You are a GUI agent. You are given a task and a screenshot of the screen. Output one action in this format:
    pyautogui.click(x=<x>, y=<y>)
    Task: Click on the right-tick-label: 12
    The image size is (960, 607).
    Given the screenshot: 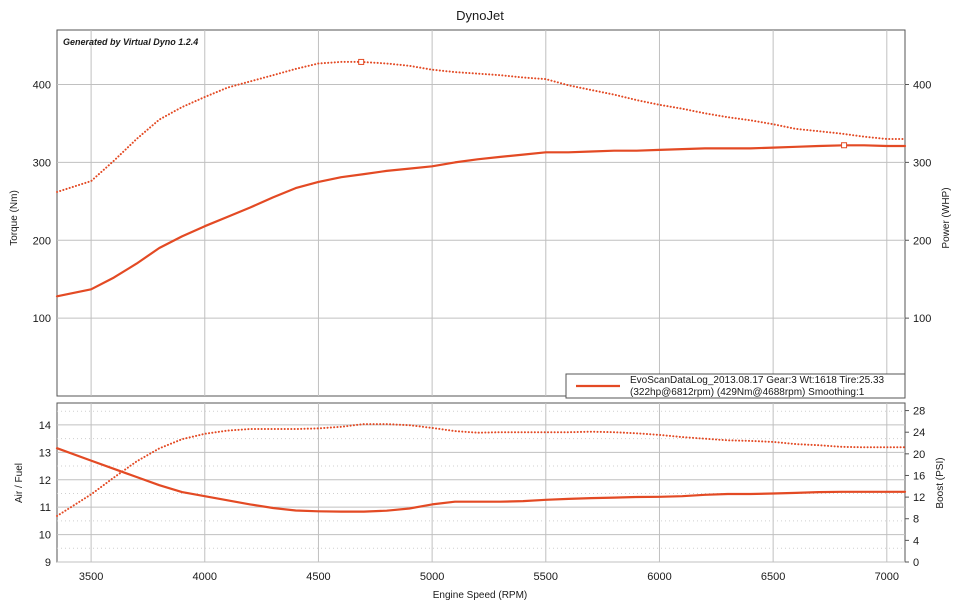 What is the action you would take?
    pyautogui.click(x=919, y=498)
    